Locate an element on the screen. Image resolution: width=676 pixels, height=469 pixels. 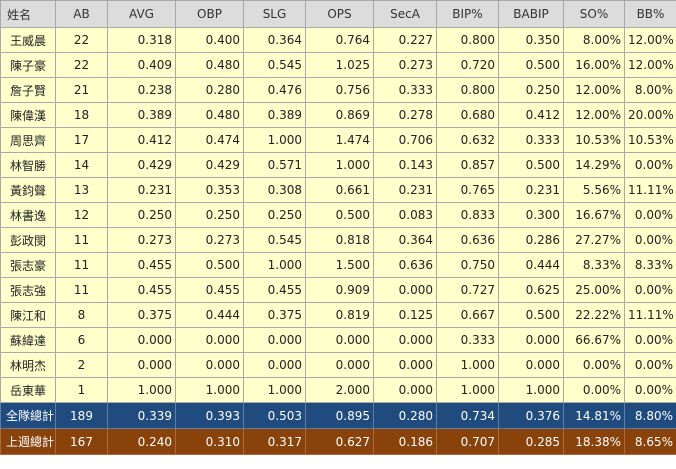
column-header-0: 姓名 is located at coordinates (28, 14).